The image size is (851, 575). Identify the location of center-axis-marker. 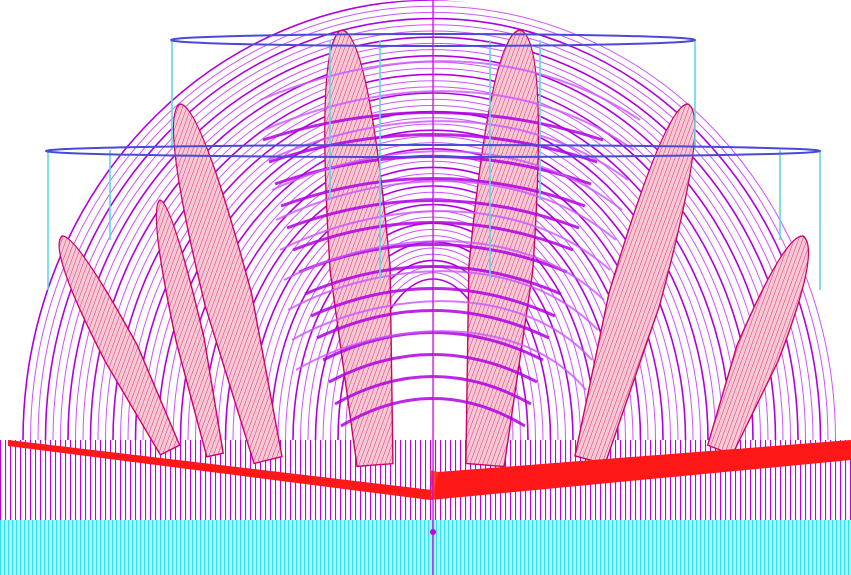
(433, 287).